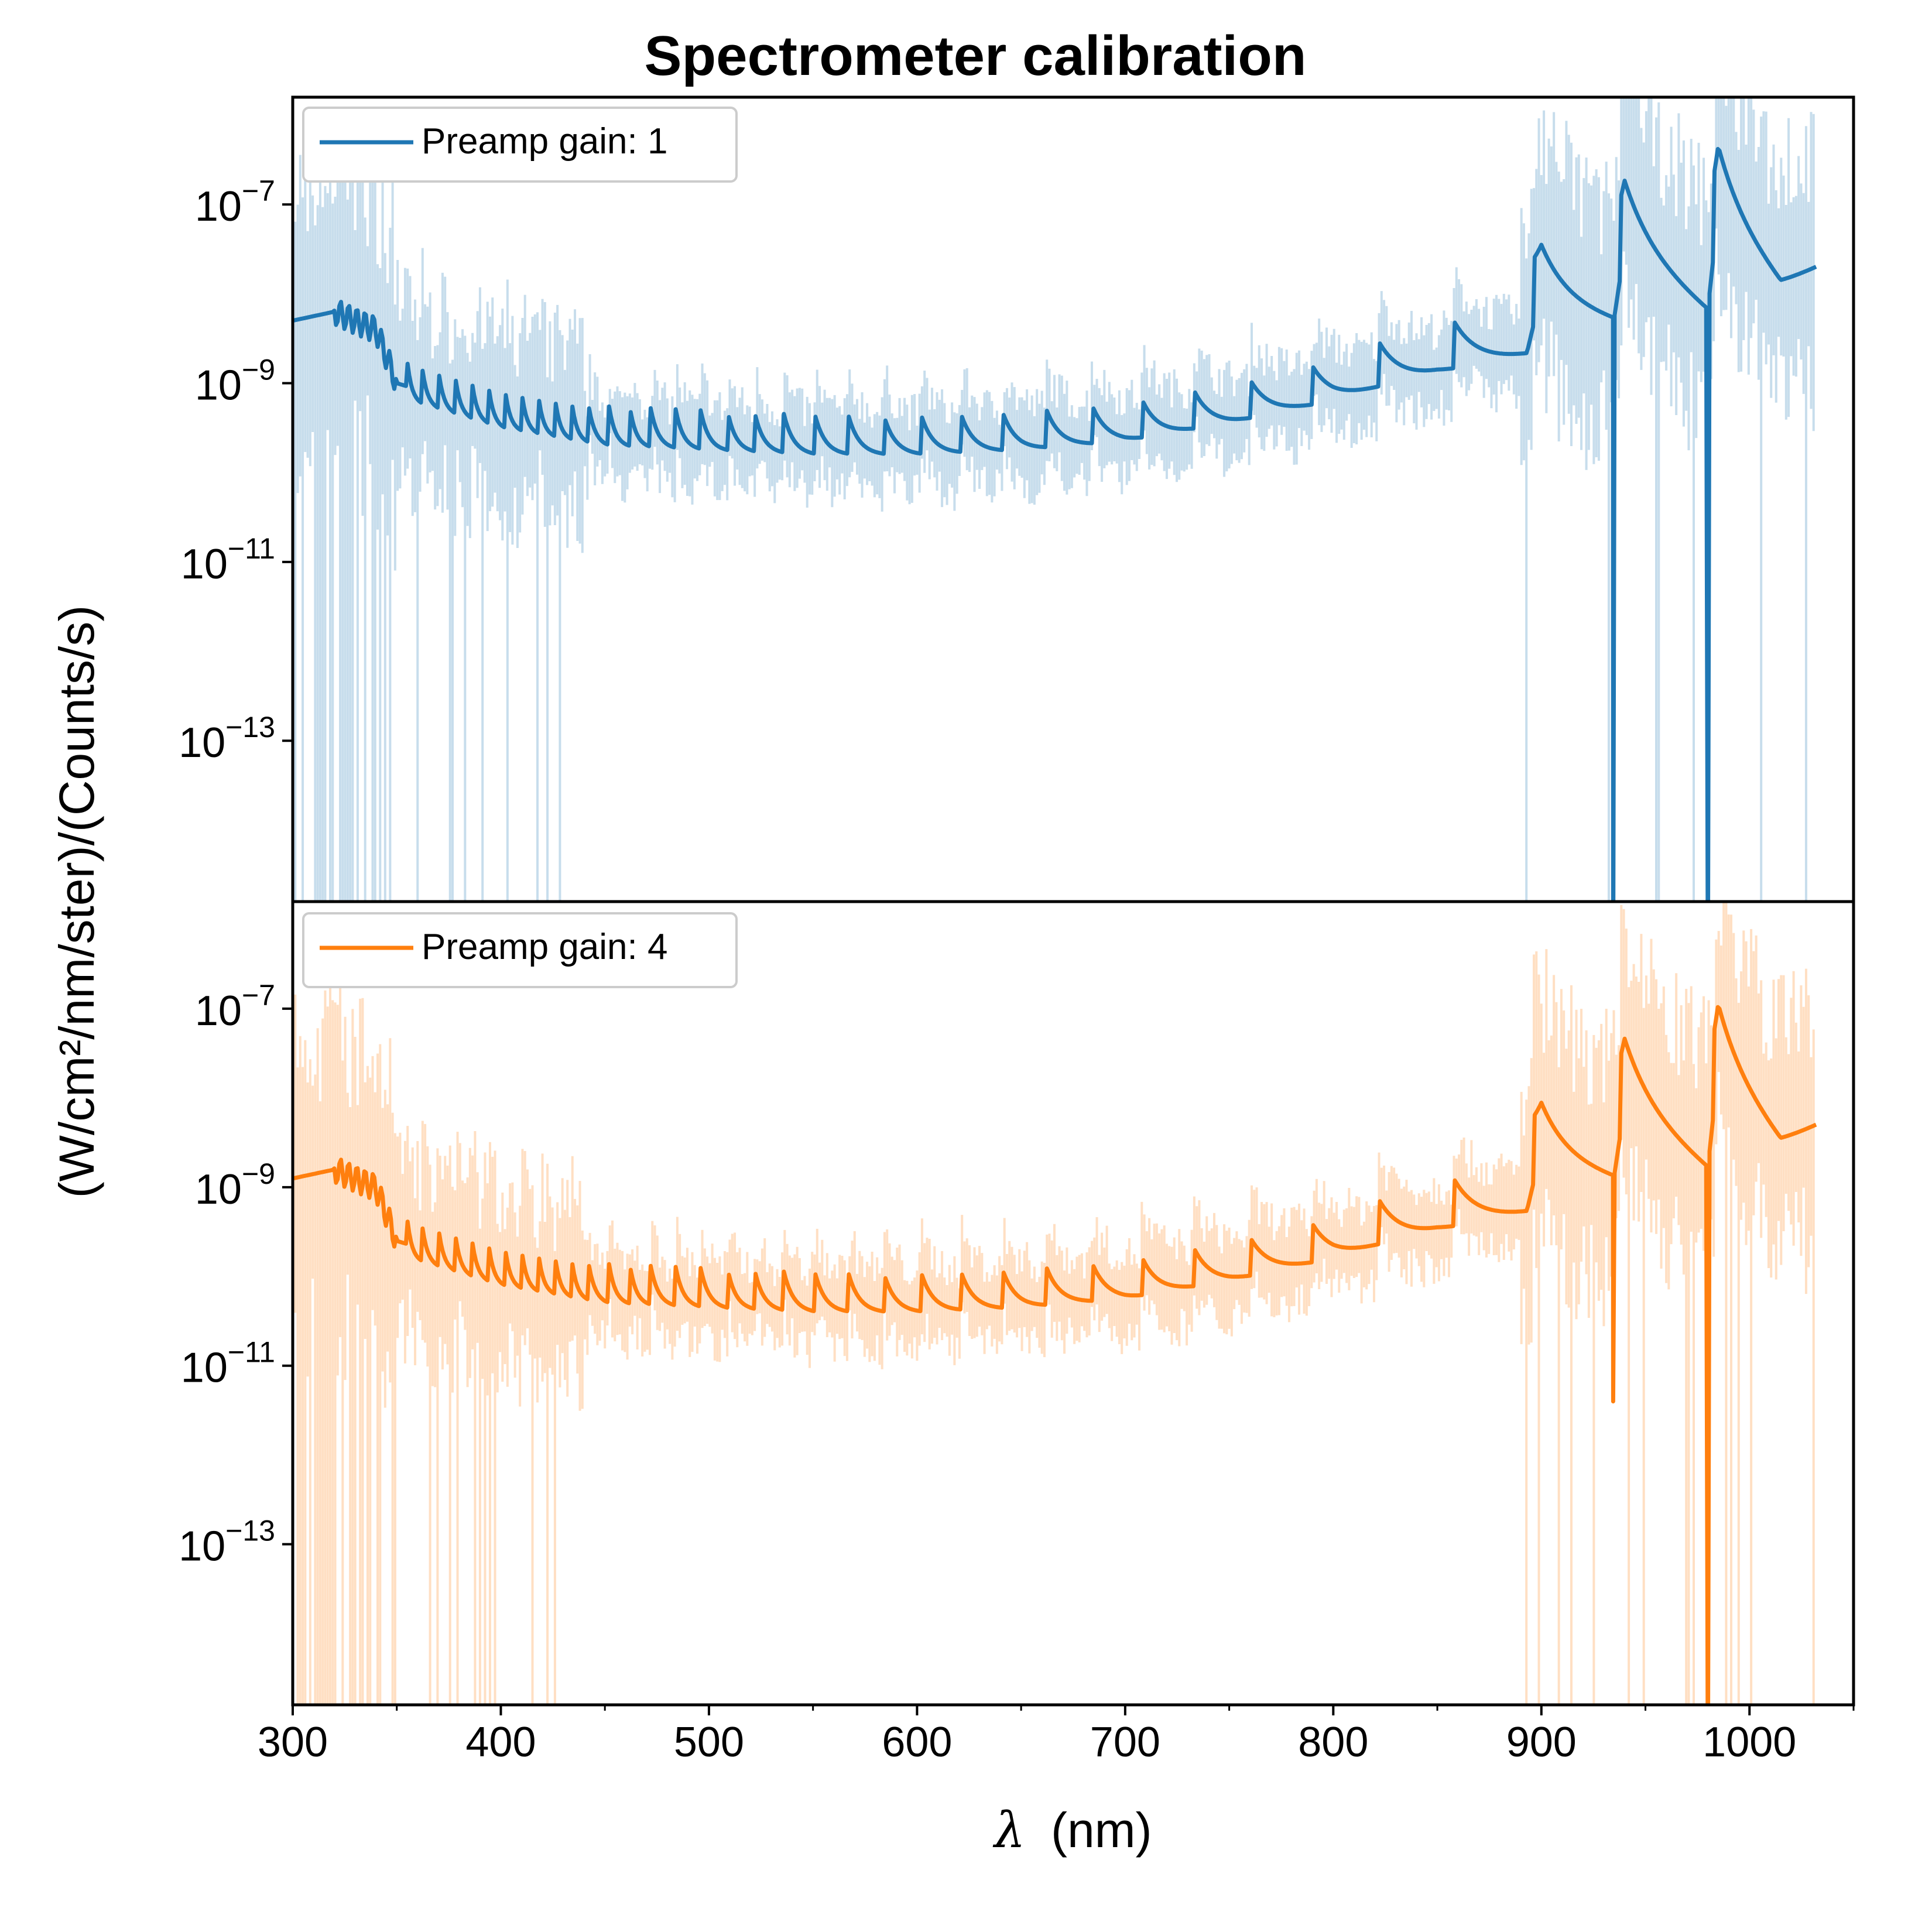 The height and width of the screenshot is (1932, 1932). I want to click on x-tick-label: 800, so click(1333, 1742).